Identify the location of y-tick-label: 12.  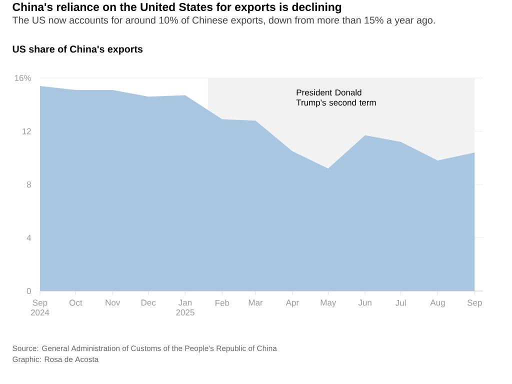
(26, 131).